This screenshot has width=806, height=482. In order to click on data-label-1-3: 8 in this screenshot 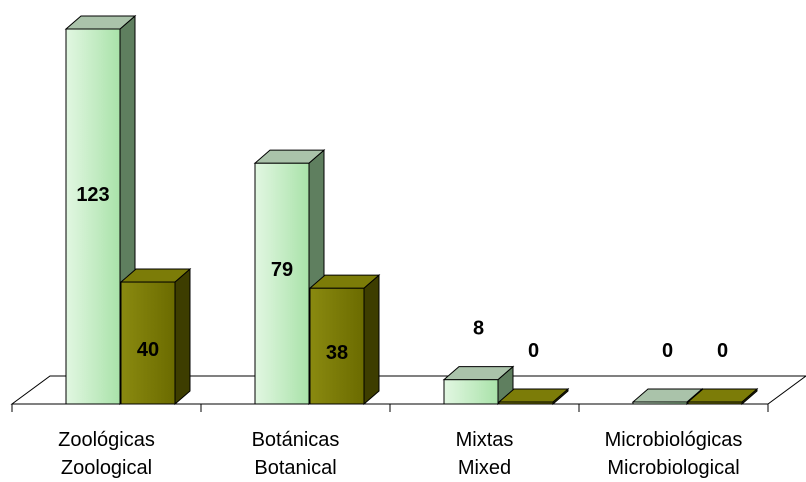, I will do `click(478, 329)`.